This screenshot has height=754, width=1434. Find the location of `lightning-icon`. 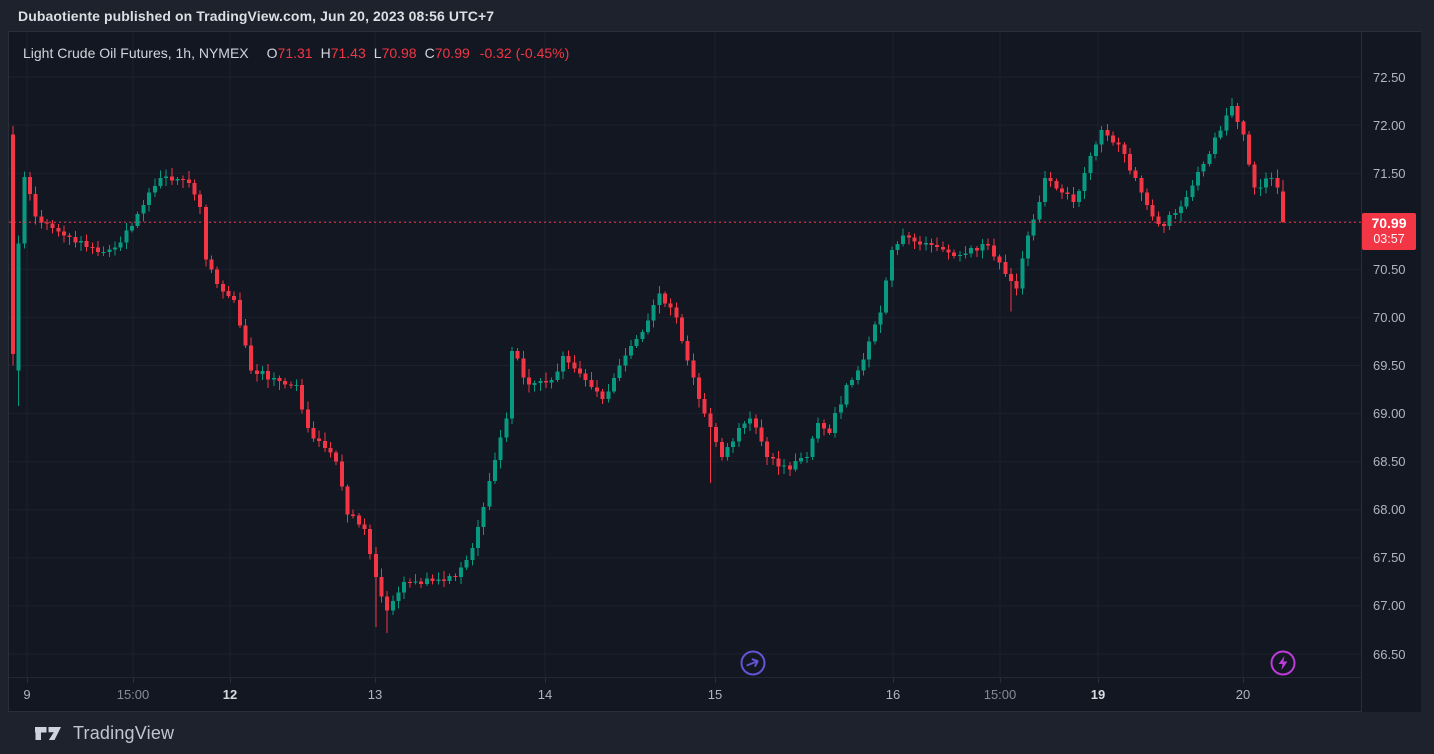

lightning-icon is located at coordinates (1283, 663).